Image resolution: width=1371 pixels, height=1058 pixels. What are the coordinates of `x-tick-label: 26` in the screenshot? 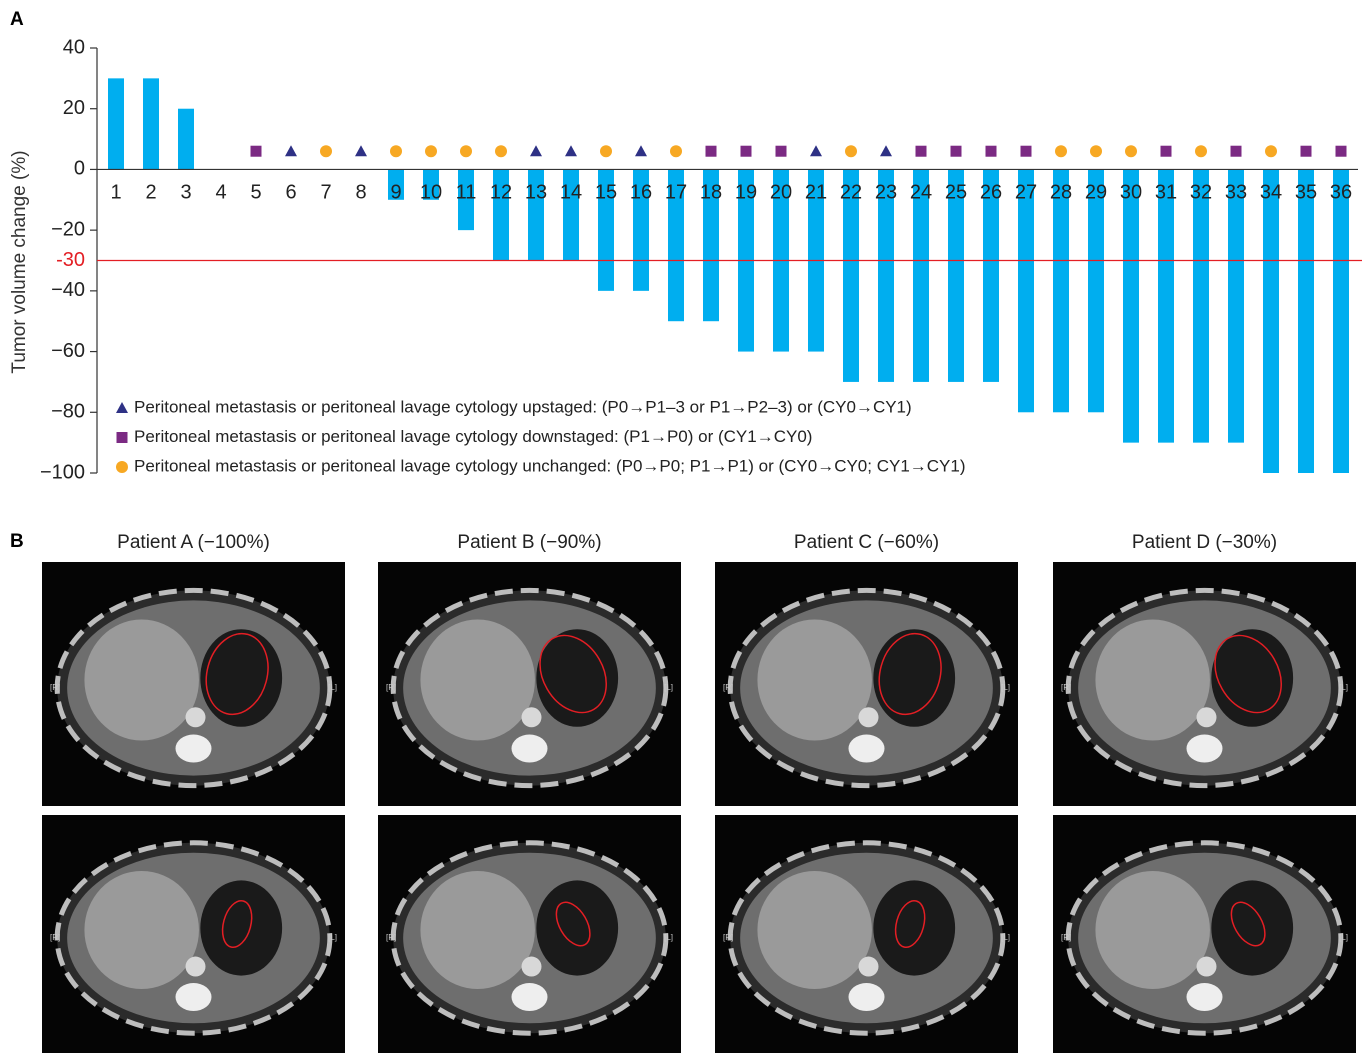 It's located at (991, 193).